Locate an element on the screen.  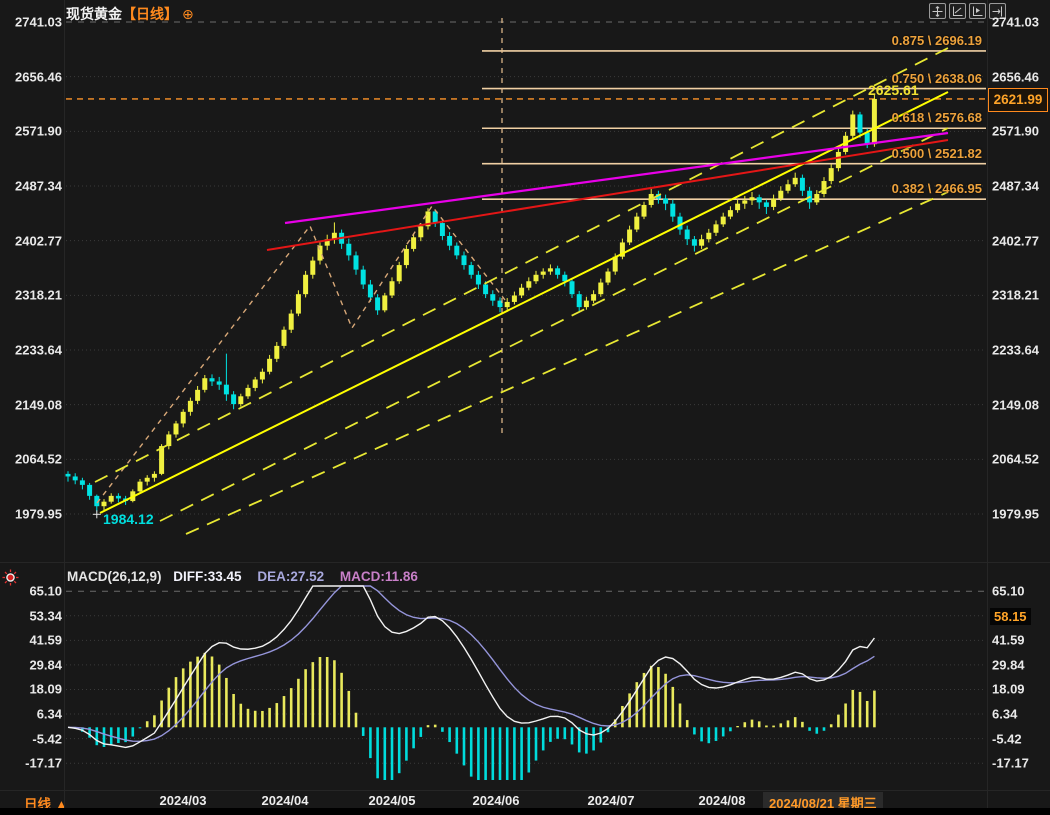
price-tick-right: 2233.64 is located at coordinates (1015, 350).